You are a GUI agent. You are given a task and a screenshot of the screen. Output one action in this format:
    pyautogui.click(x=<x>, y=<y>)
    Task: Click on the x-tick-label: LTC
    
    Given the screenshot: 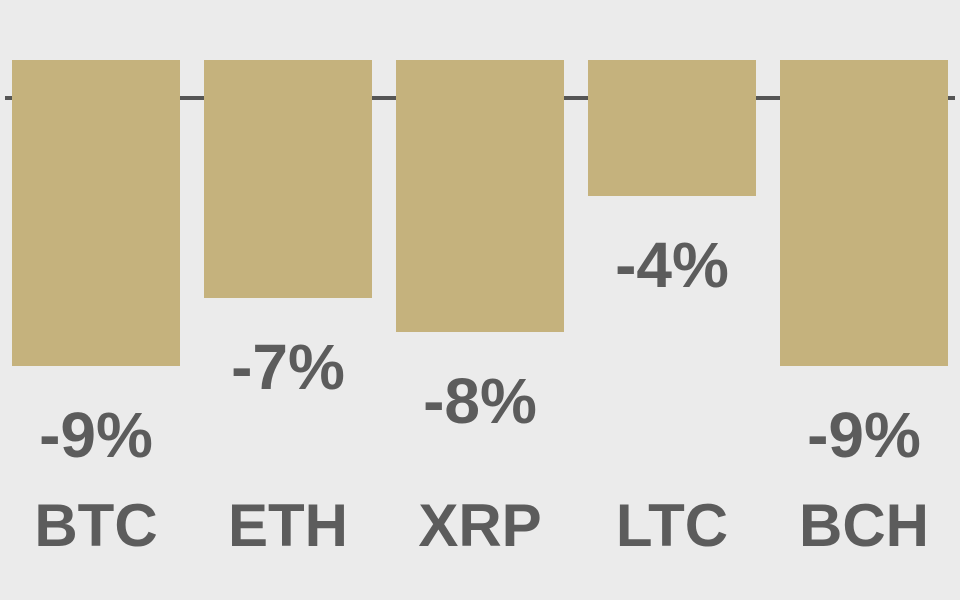 What is the action you would take?
    pyautogui.click(x=672, y=525)
    